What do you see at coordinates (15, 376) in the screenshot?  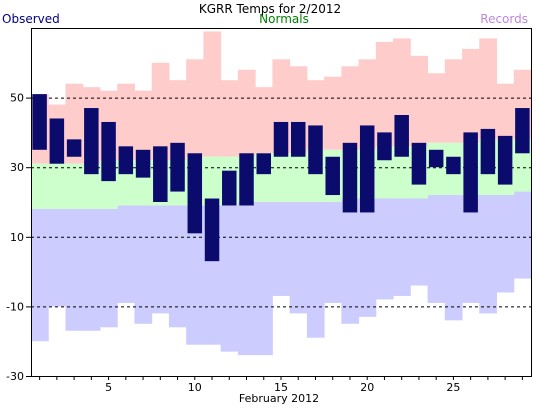 I see `y-tick-label: -30` at bounding box center [15, 376].